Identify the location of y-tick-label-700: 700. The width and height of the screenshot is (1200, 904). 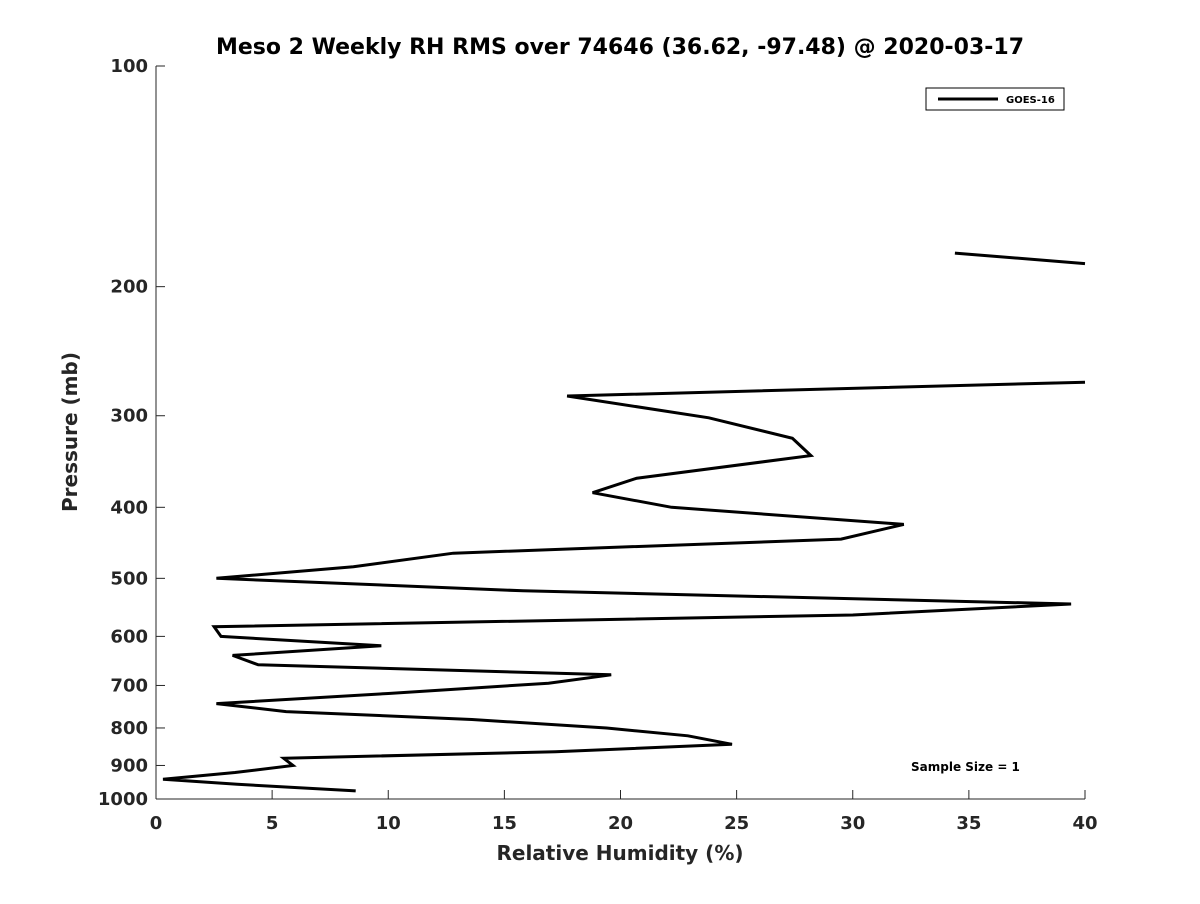
(129, 685).